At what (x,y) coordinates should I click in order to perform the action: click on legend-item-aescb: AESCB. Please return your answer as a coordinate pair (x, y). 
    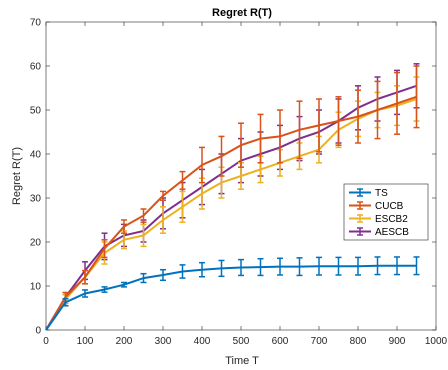
    Looking at the image, I should click on (379, 232).